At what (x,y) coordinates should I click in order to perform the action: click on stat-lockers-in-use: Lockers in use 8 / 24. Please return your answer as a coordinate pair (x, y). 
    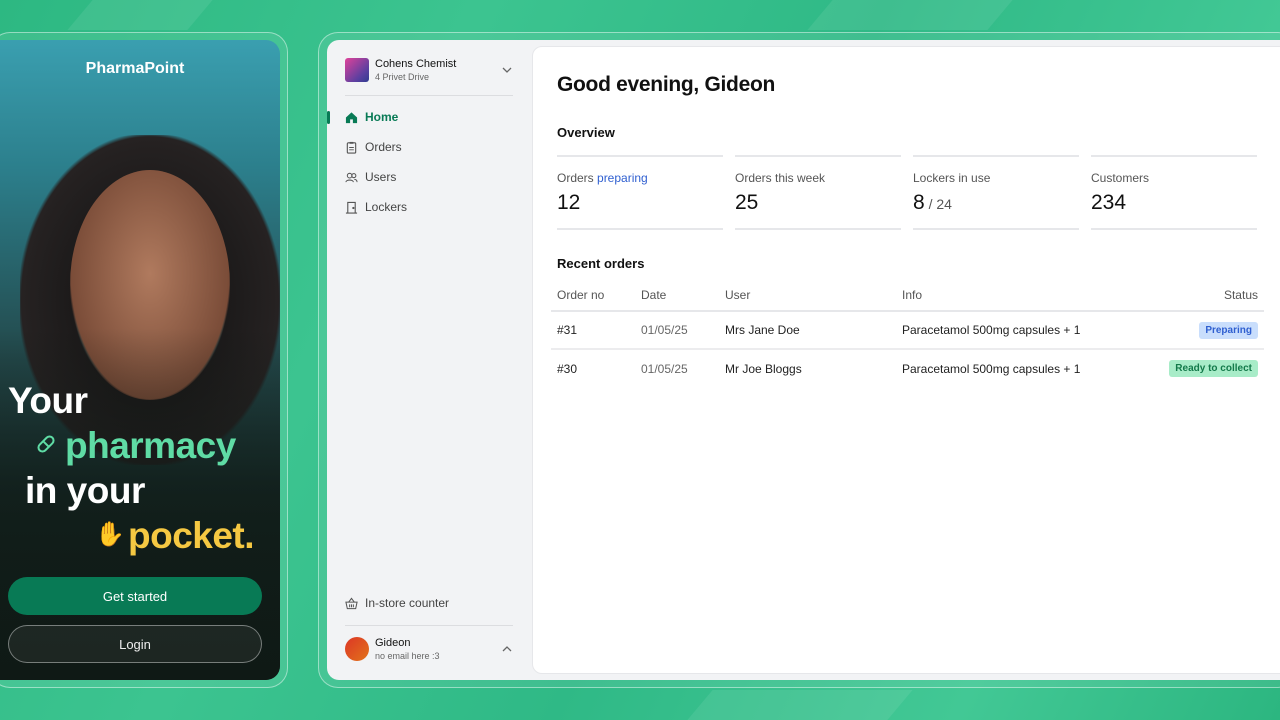
    Looking at the image, I should click on (996, 192).